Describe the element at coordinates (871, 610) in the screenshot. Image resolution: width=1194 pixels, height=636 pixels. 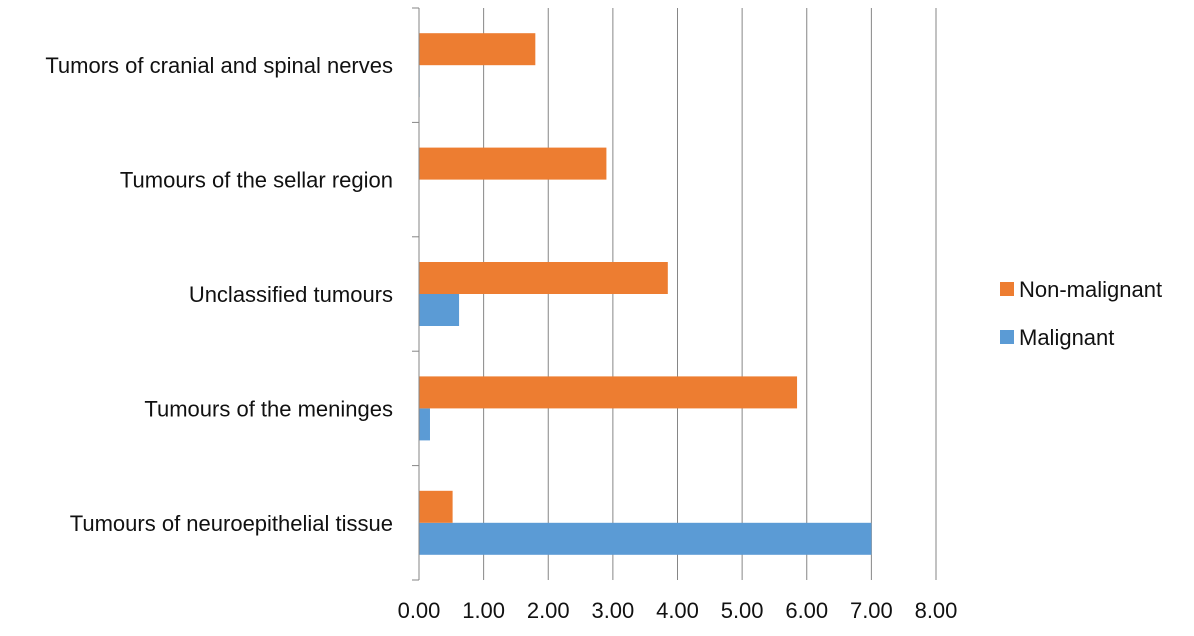
I see `x-tick-label: 7.00` at that location.